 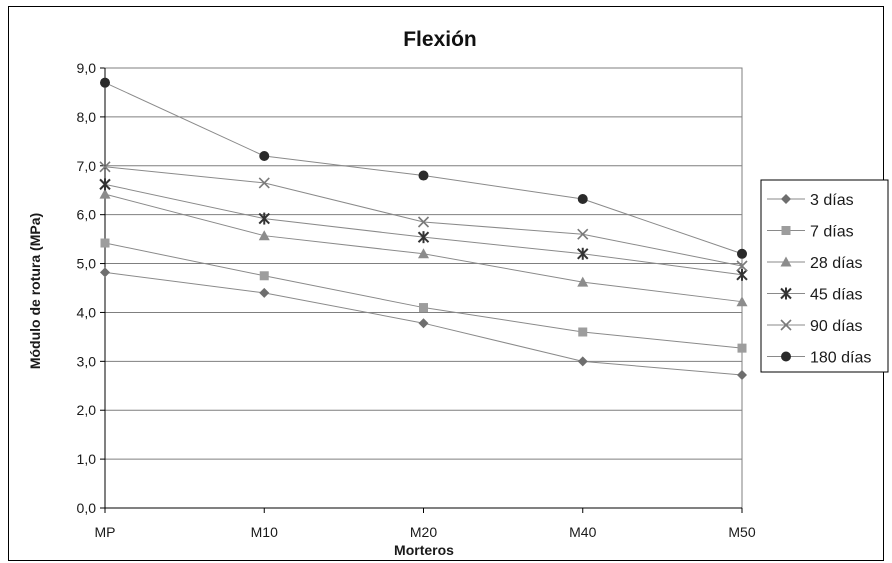 What do you see at coordinates (87, 215) in the screenshot?
I see `y-tick-label: 6,0` at bounding box center [87, 215].